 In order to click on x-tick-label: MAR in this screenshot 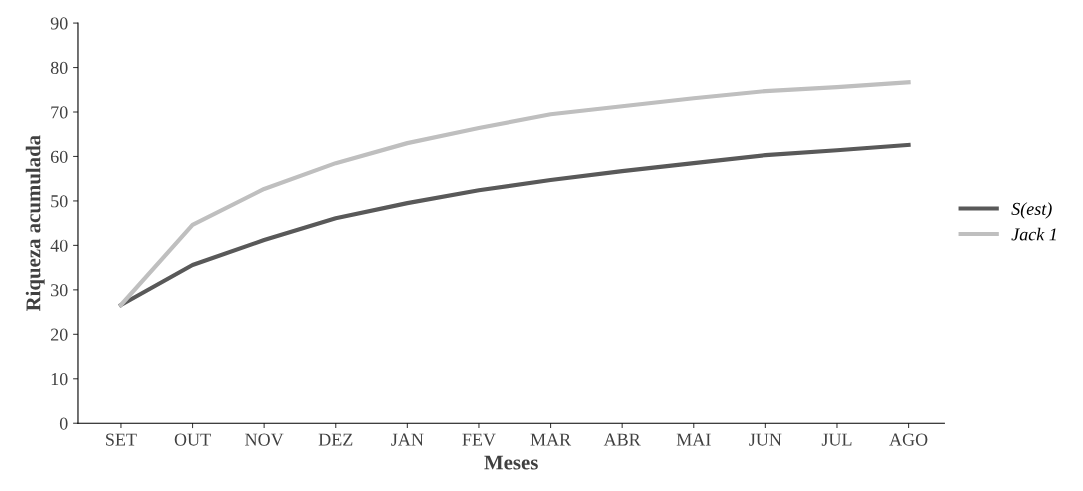, I will do `click(551, 439)`.